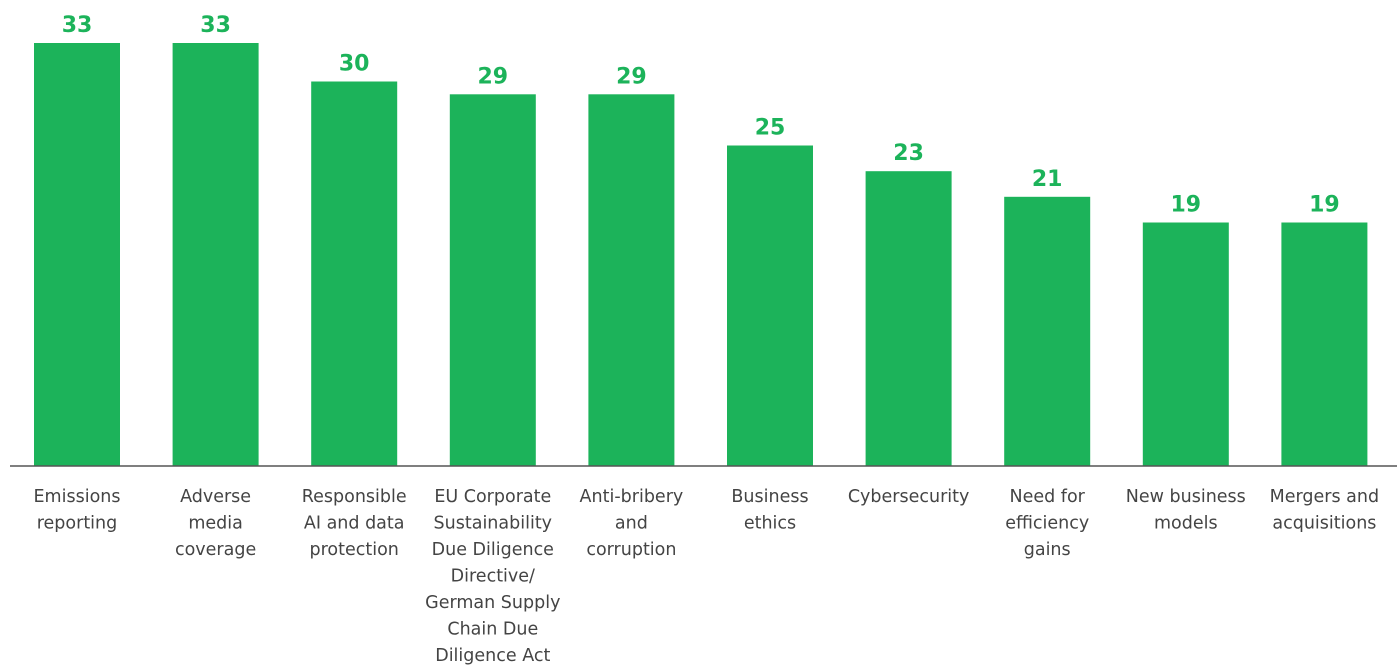  Describe the element at coordinates (492, 497) in the screenshot. I see `category-label-line: EU Corporate` at that location.